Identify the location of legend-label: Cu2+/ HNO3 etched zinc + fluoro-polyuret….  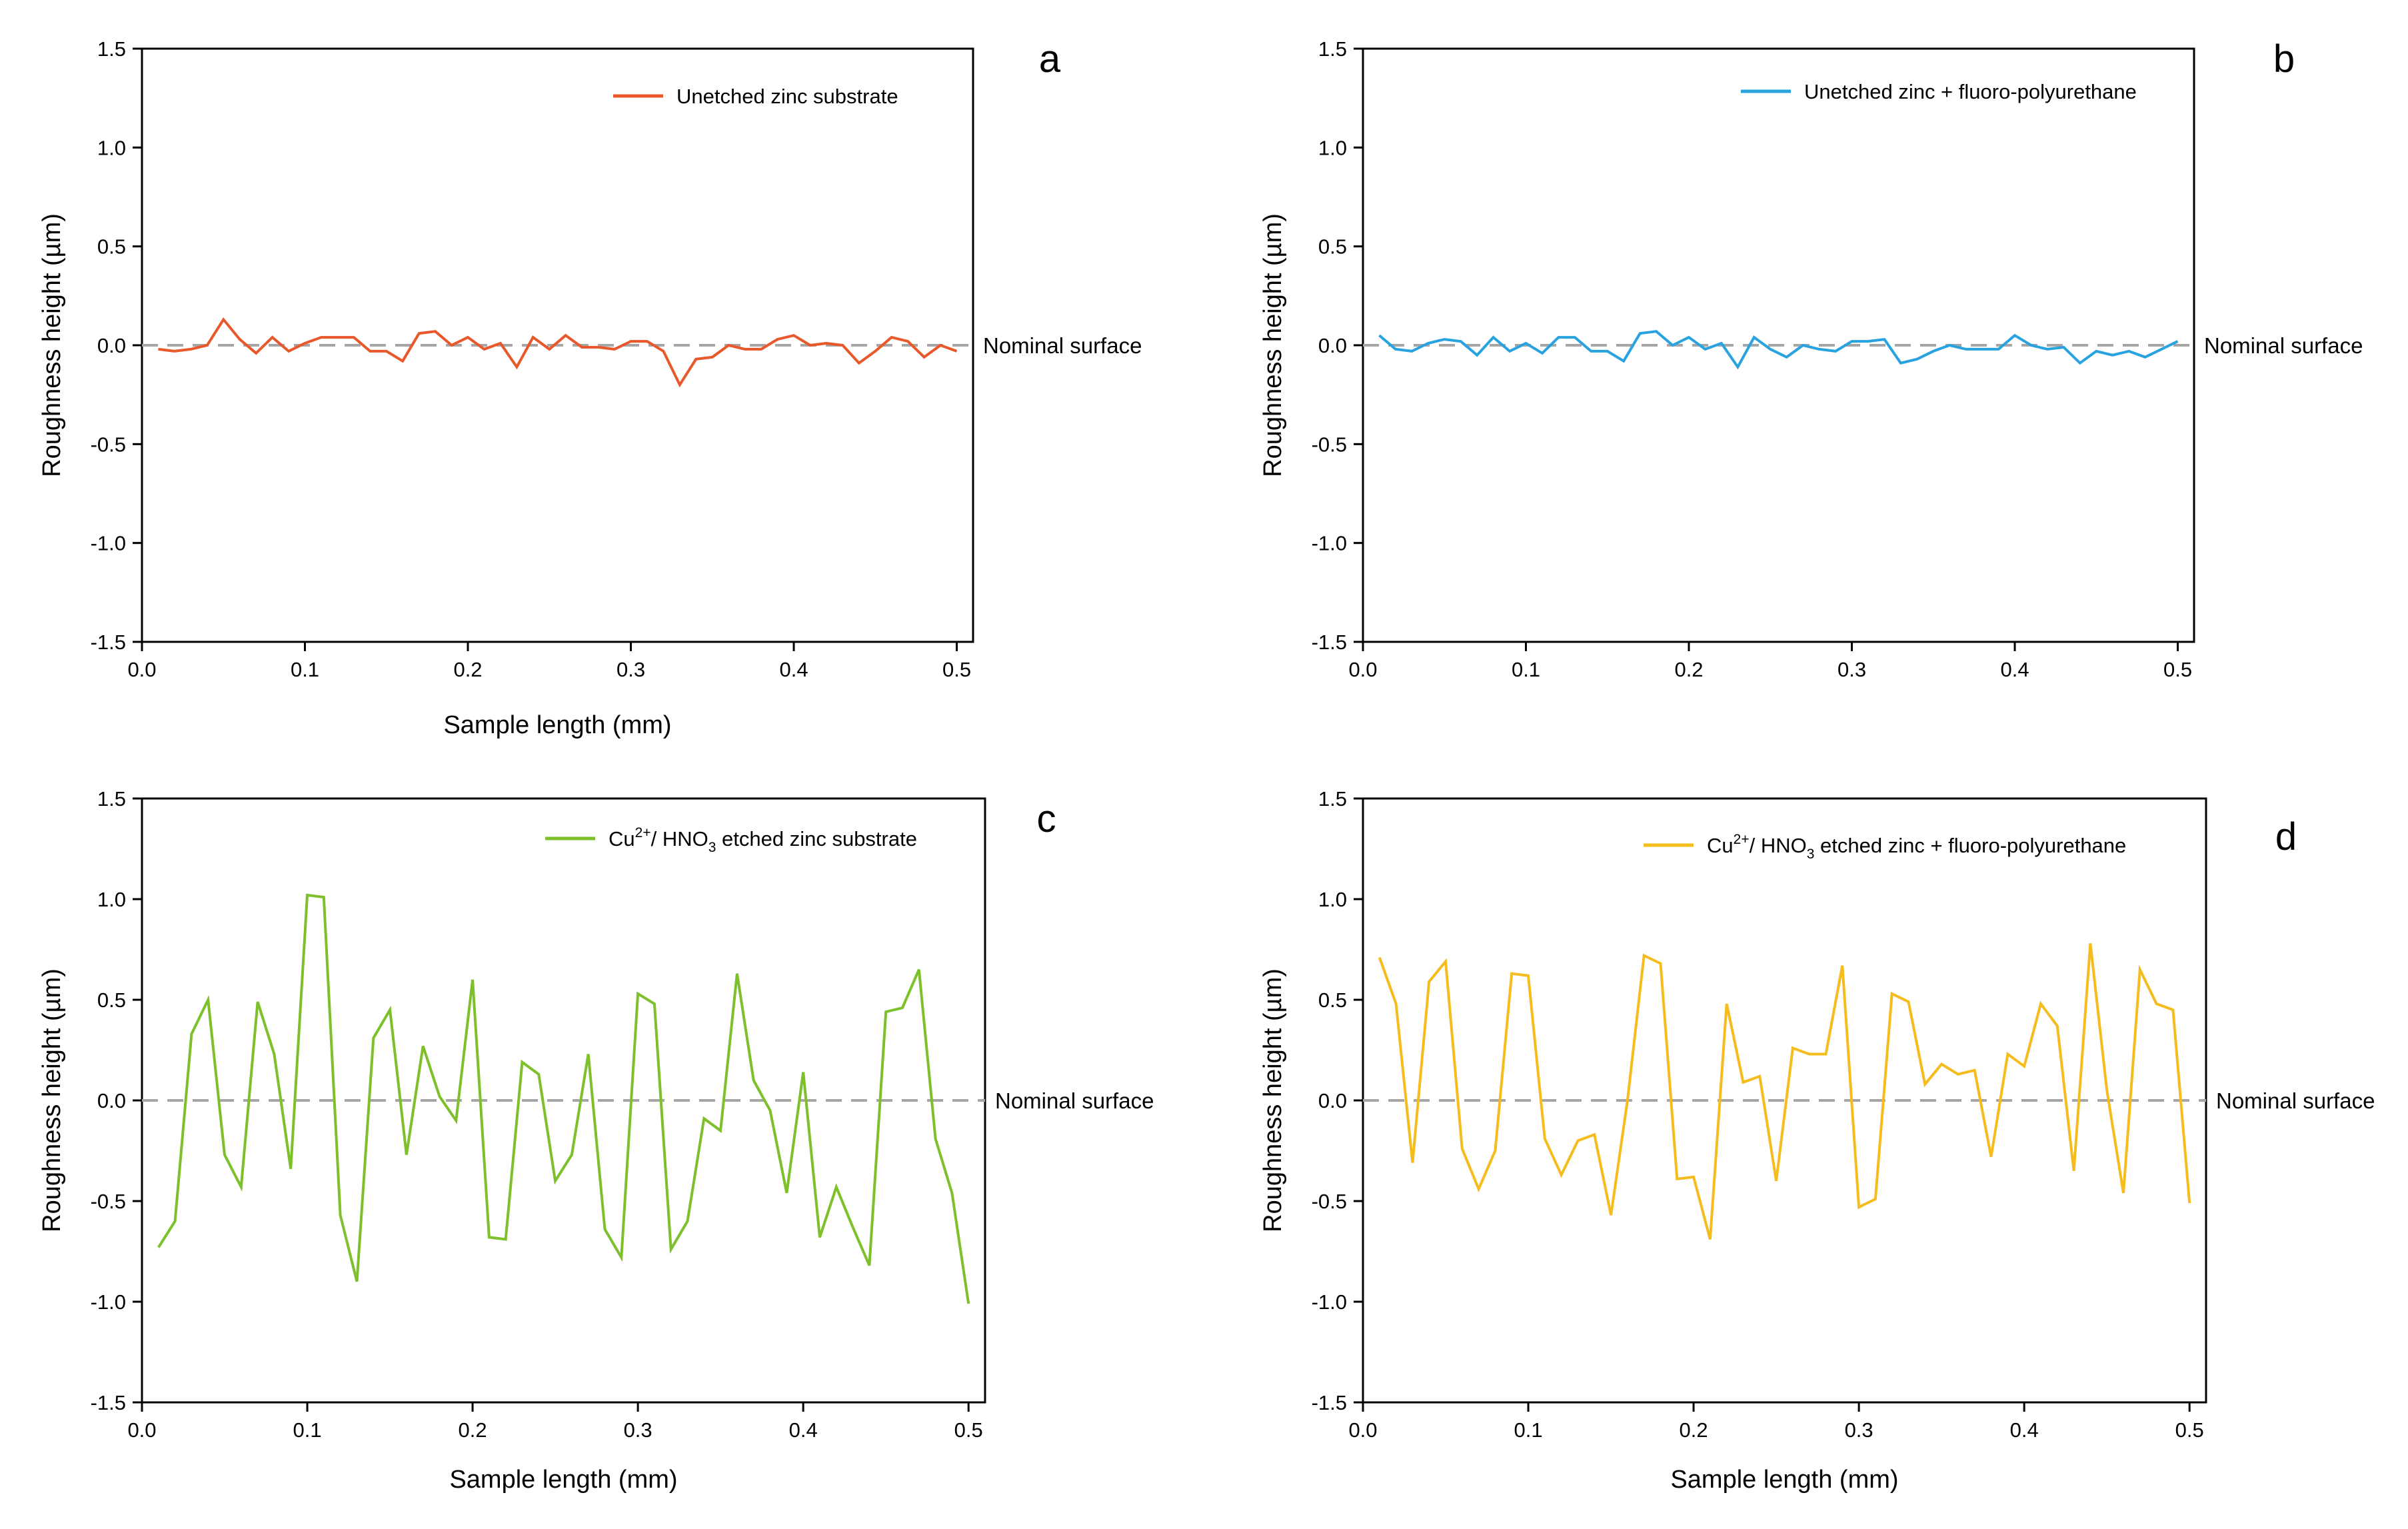
(1916, 847).